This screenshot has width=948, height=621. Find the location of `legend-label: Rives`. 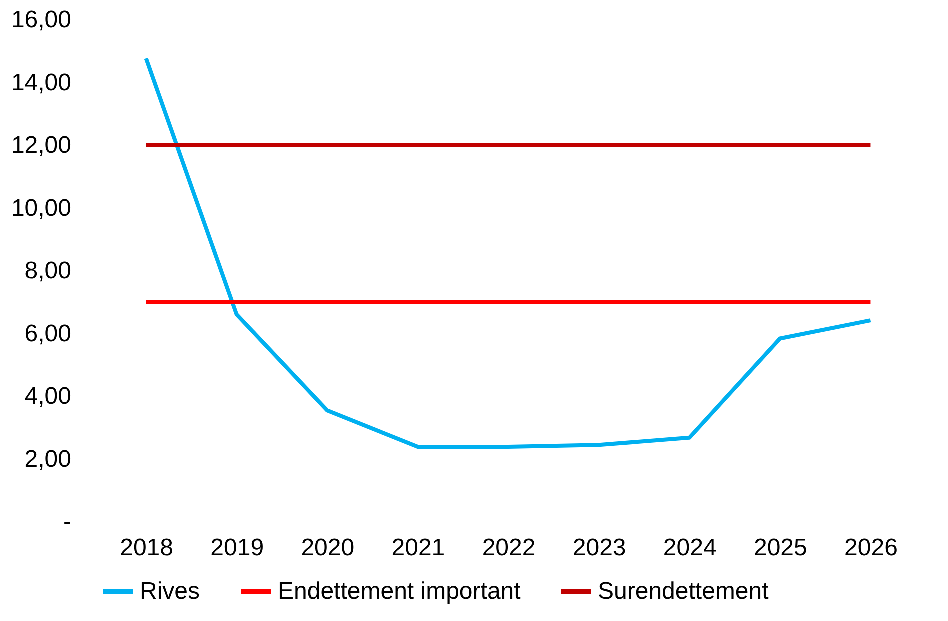

legend-label: Rives is located at coordinates (170, 591).